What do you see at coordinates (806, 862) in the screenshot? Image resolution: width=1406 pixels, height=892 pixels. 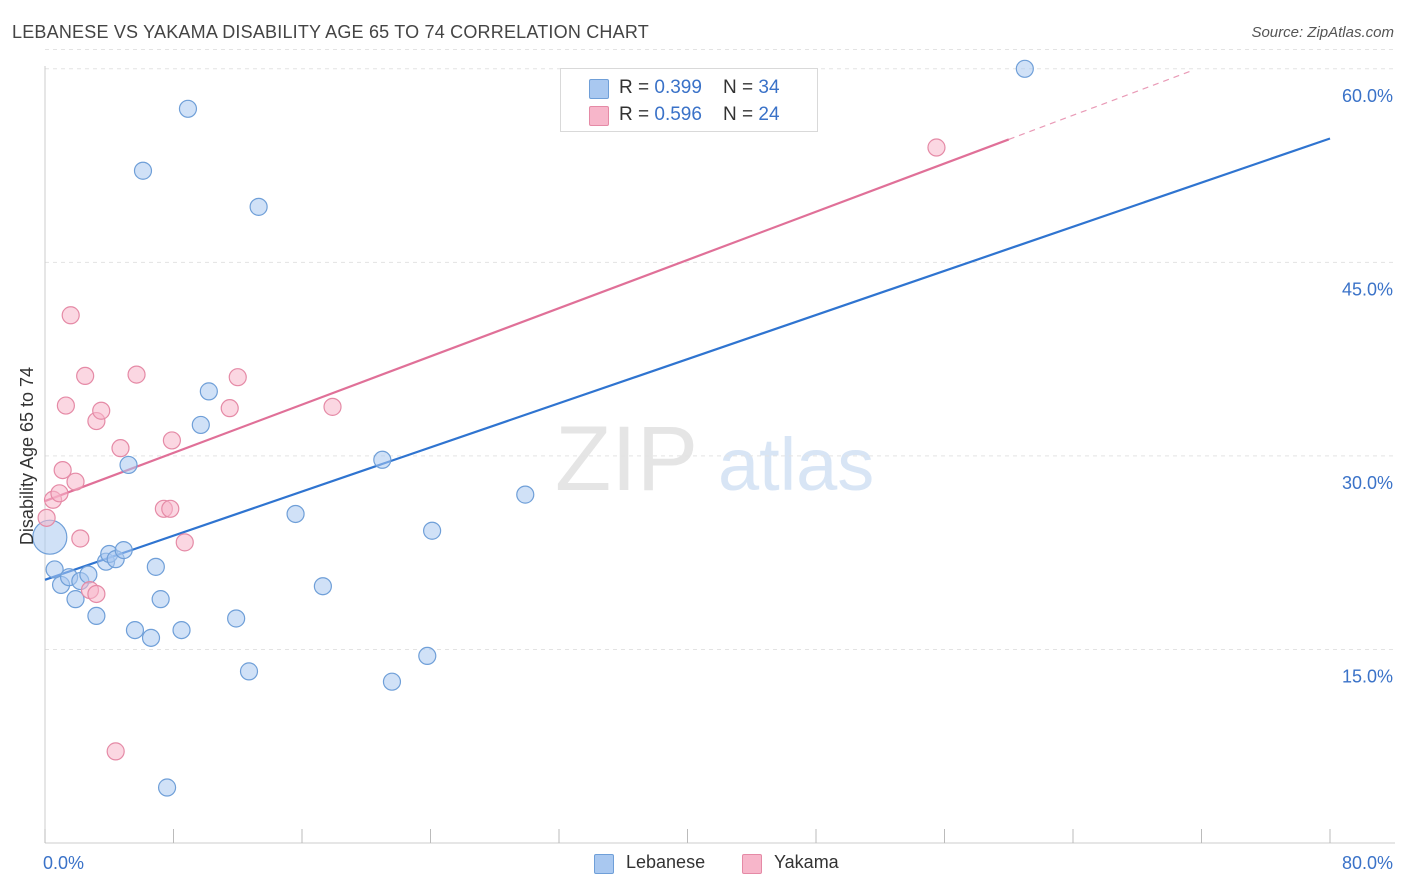 I see `yakama-legend-label: Yakama` at bounding box center [806, 862].